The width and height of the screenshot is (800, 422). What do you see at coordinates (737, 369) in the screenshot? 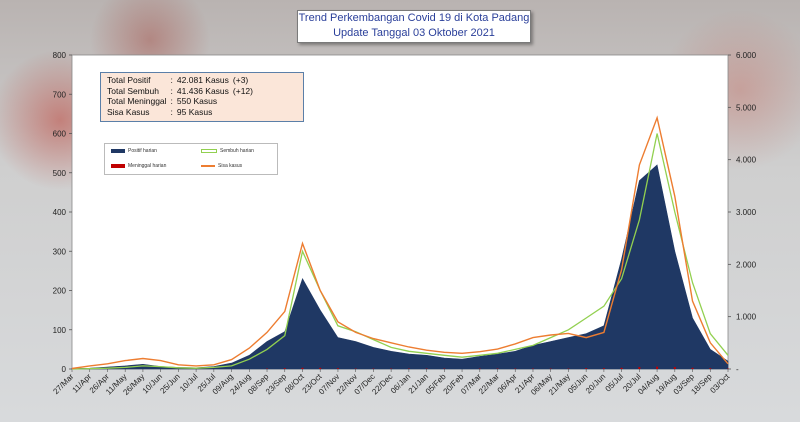
I see `right-axis-tick-label: -` at bounding box center [737, 369].